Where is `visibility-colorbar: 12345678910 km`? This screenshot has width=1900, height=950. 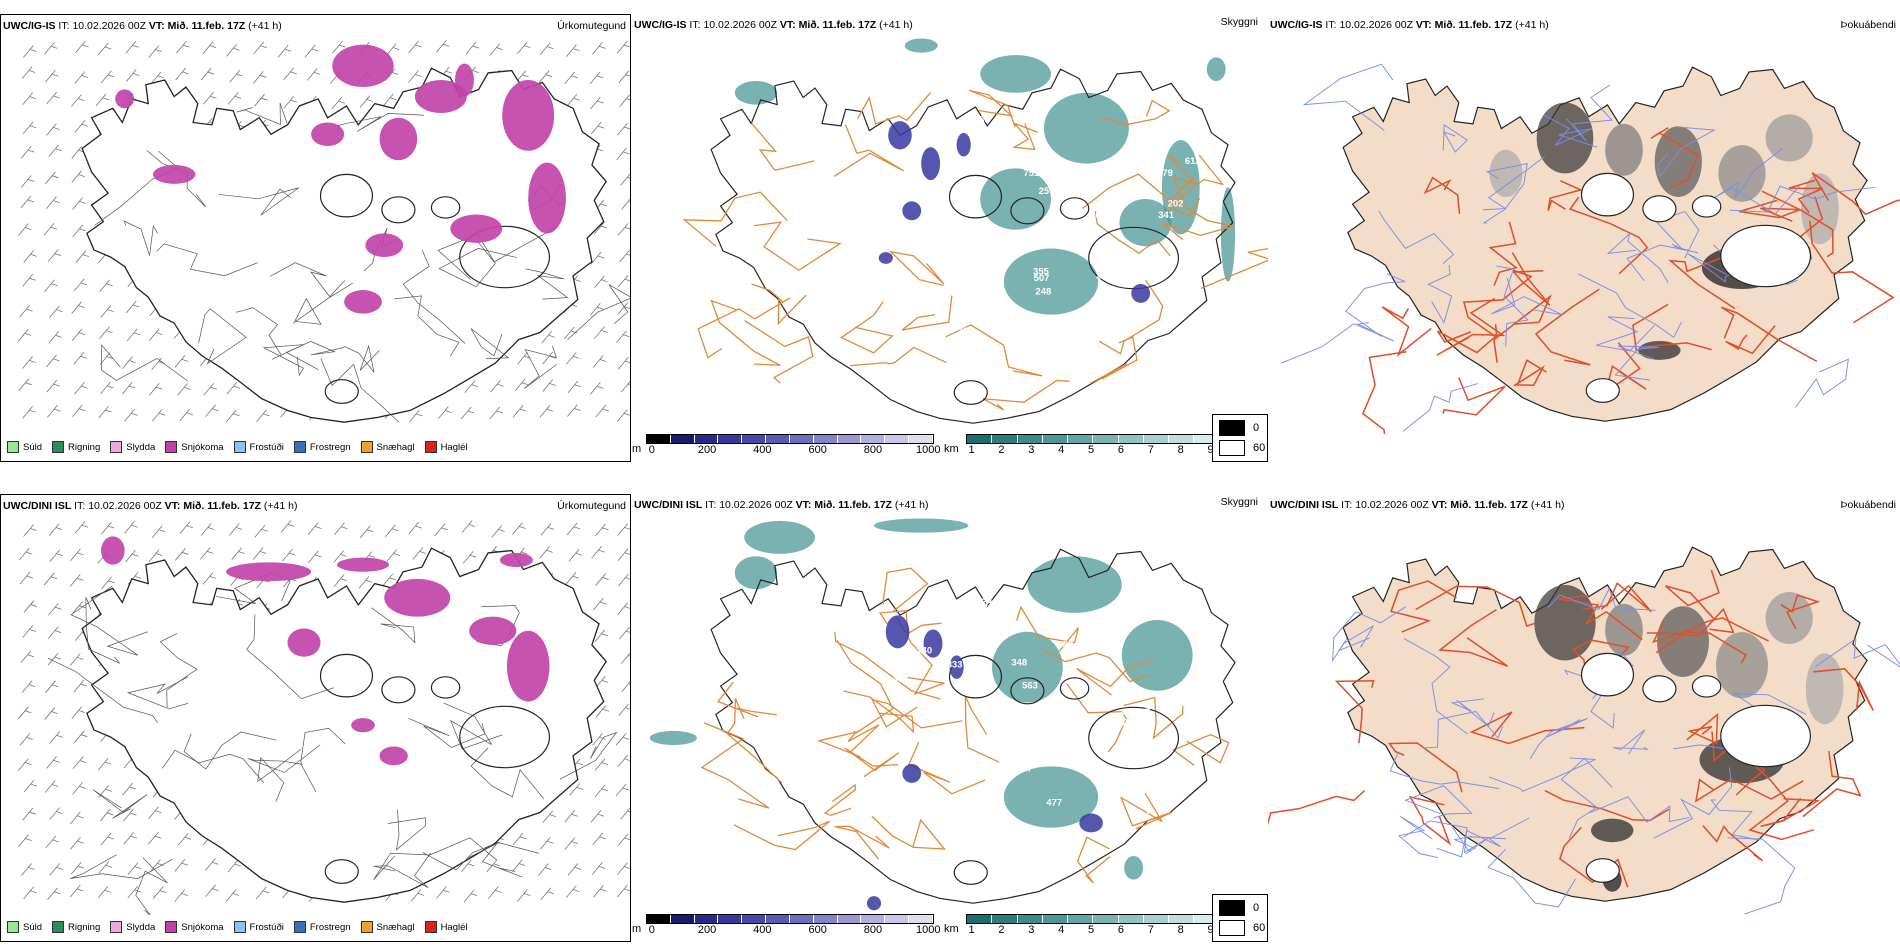 visibility-colorbar: 12345678910 km is located at coordinates (1095, 446).